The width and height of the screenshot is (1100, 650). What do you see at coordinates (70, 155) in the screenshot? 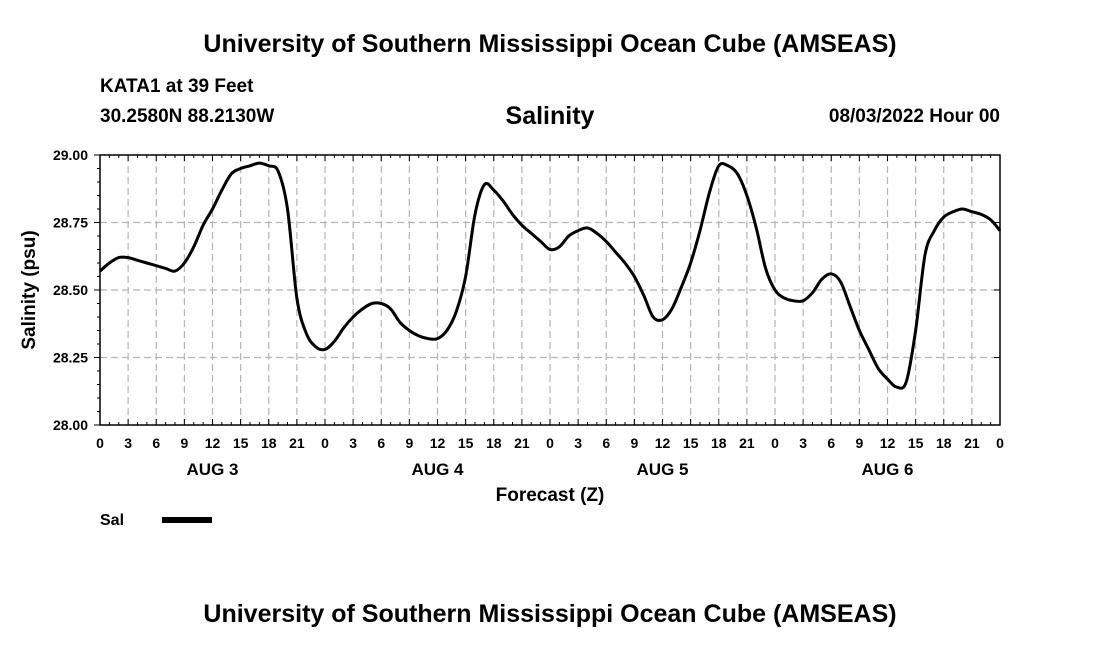
I see `y-tick-label: 29.00` at bounding box center [70, 155].